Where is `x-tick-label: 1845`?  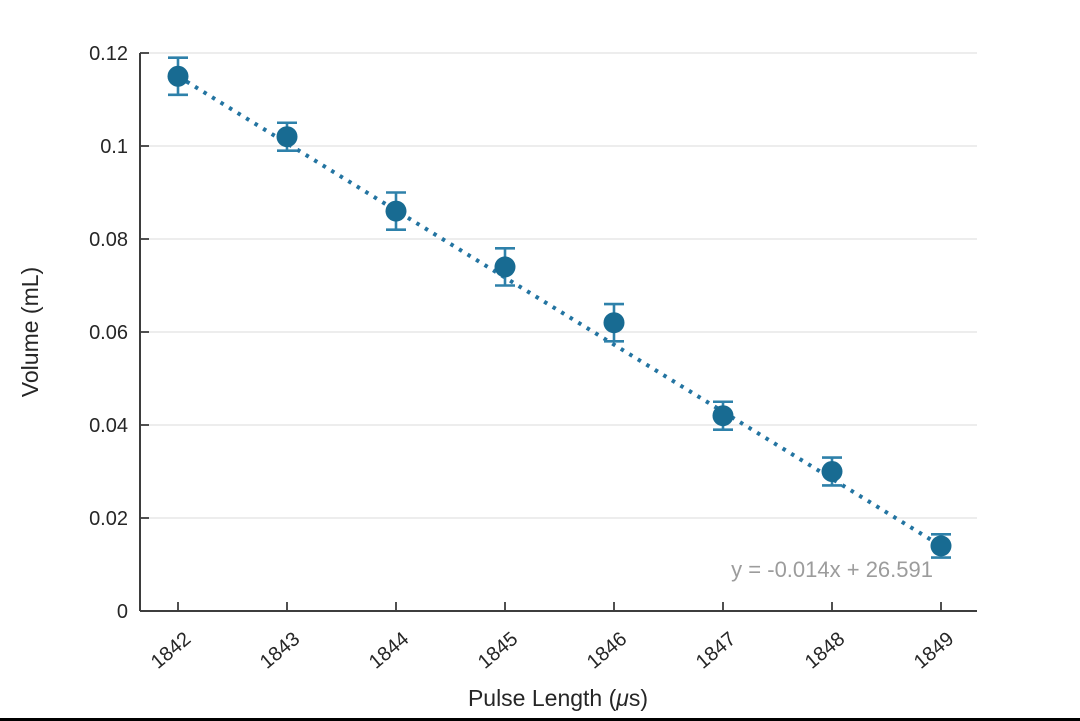
x-tick-label: 1845 is located at coordinates (498, 650).